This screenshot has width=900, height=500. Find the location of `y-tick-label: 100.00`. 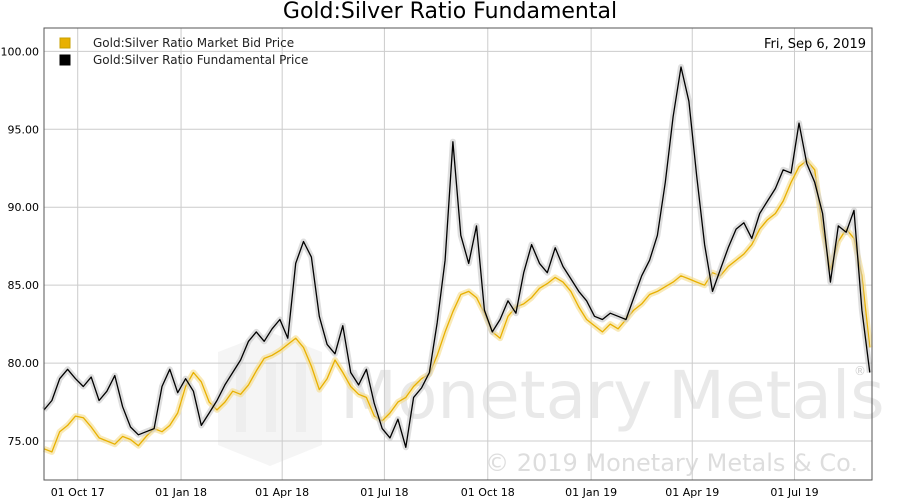

y-tick-label: 100.00 is located at coordinates (20, 51).